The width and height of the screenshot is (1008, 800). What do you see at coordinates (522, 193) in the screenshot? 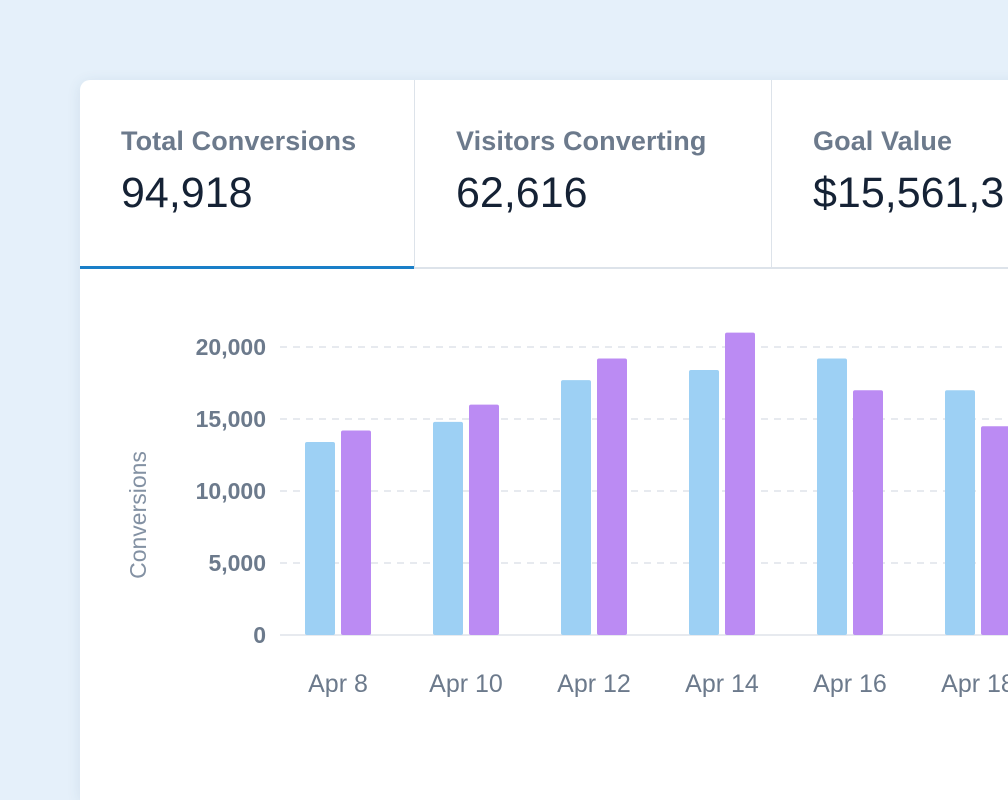
I see `tab-value: 62,616` at bounding box center [522, 193].